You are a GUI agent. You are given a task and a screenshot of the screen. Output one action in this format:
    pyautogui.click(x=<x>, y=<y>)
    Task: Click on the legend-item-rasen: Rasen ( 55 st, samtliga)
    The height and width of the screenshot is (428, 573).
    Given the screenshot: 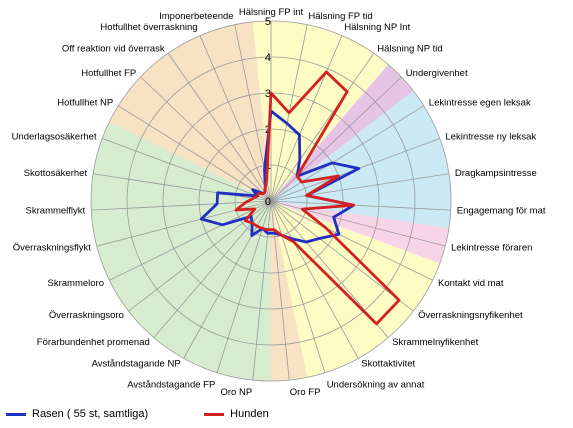 What is the action you would take?
    pyautogui.click(x=77, y=414)
    